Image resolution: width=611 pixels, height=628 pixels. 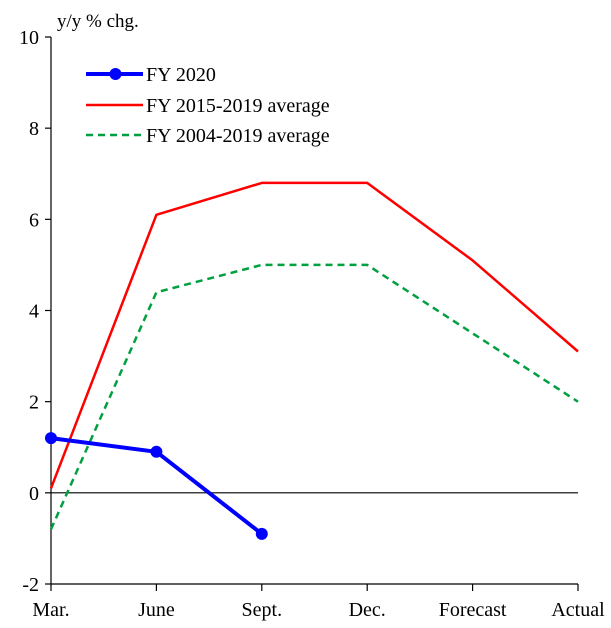 I want to click on x-tick-label: Sept., so click(x=262, y=610).